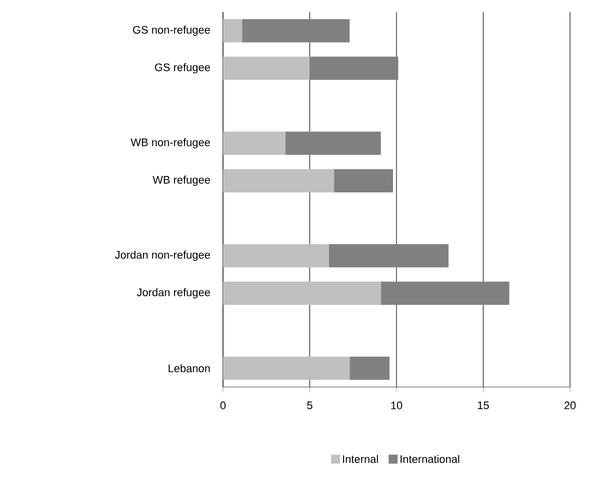 The height and width of the screenshot is (488, 592). What do you see at coordinates (309, 406) in the screenshot?
I see `x-tick-label: 5` at bounding box center [309, 406].